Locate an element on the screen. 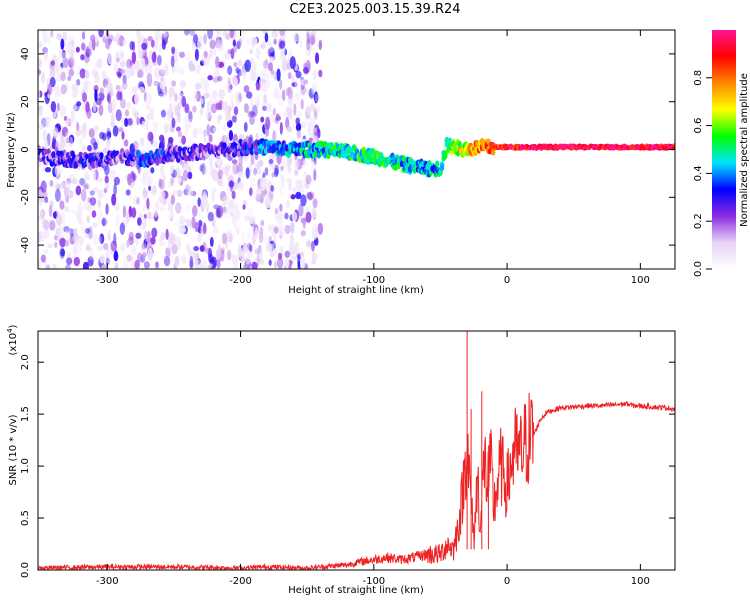  snr-x-tick-label: -200 is located at coordinates (240, 581).